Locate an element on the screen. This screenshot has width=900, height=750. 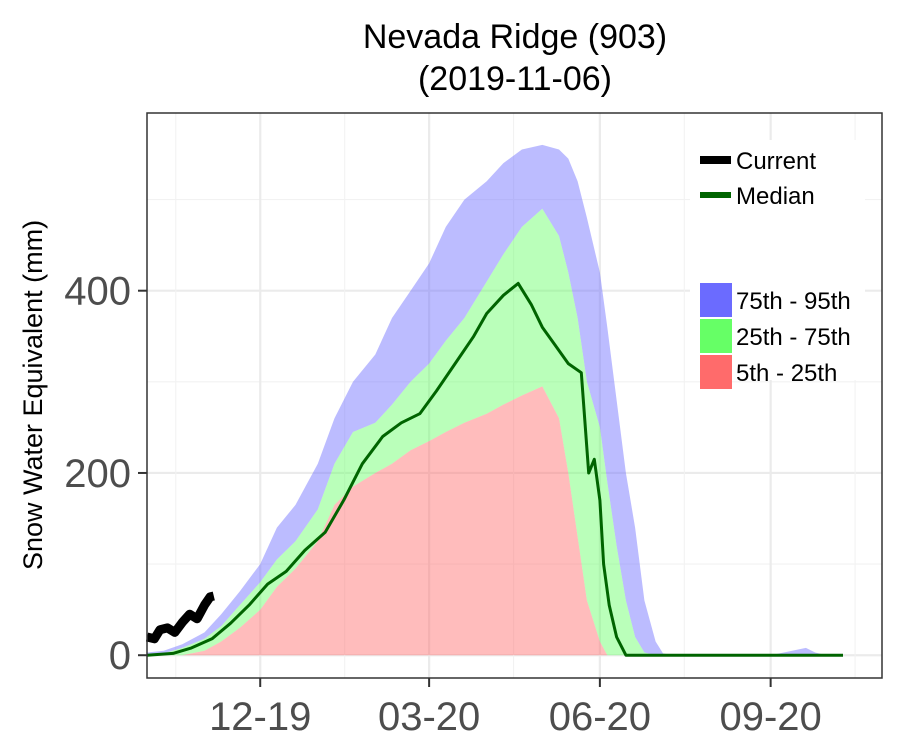
x-tick-label: 09-20 is located at coordinates (770, 717).